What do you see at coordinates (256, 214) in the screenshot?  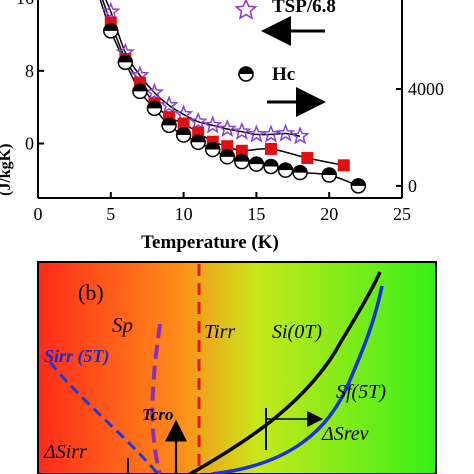 I see `x-tick-label: 15` at bounding box center [256, 214].